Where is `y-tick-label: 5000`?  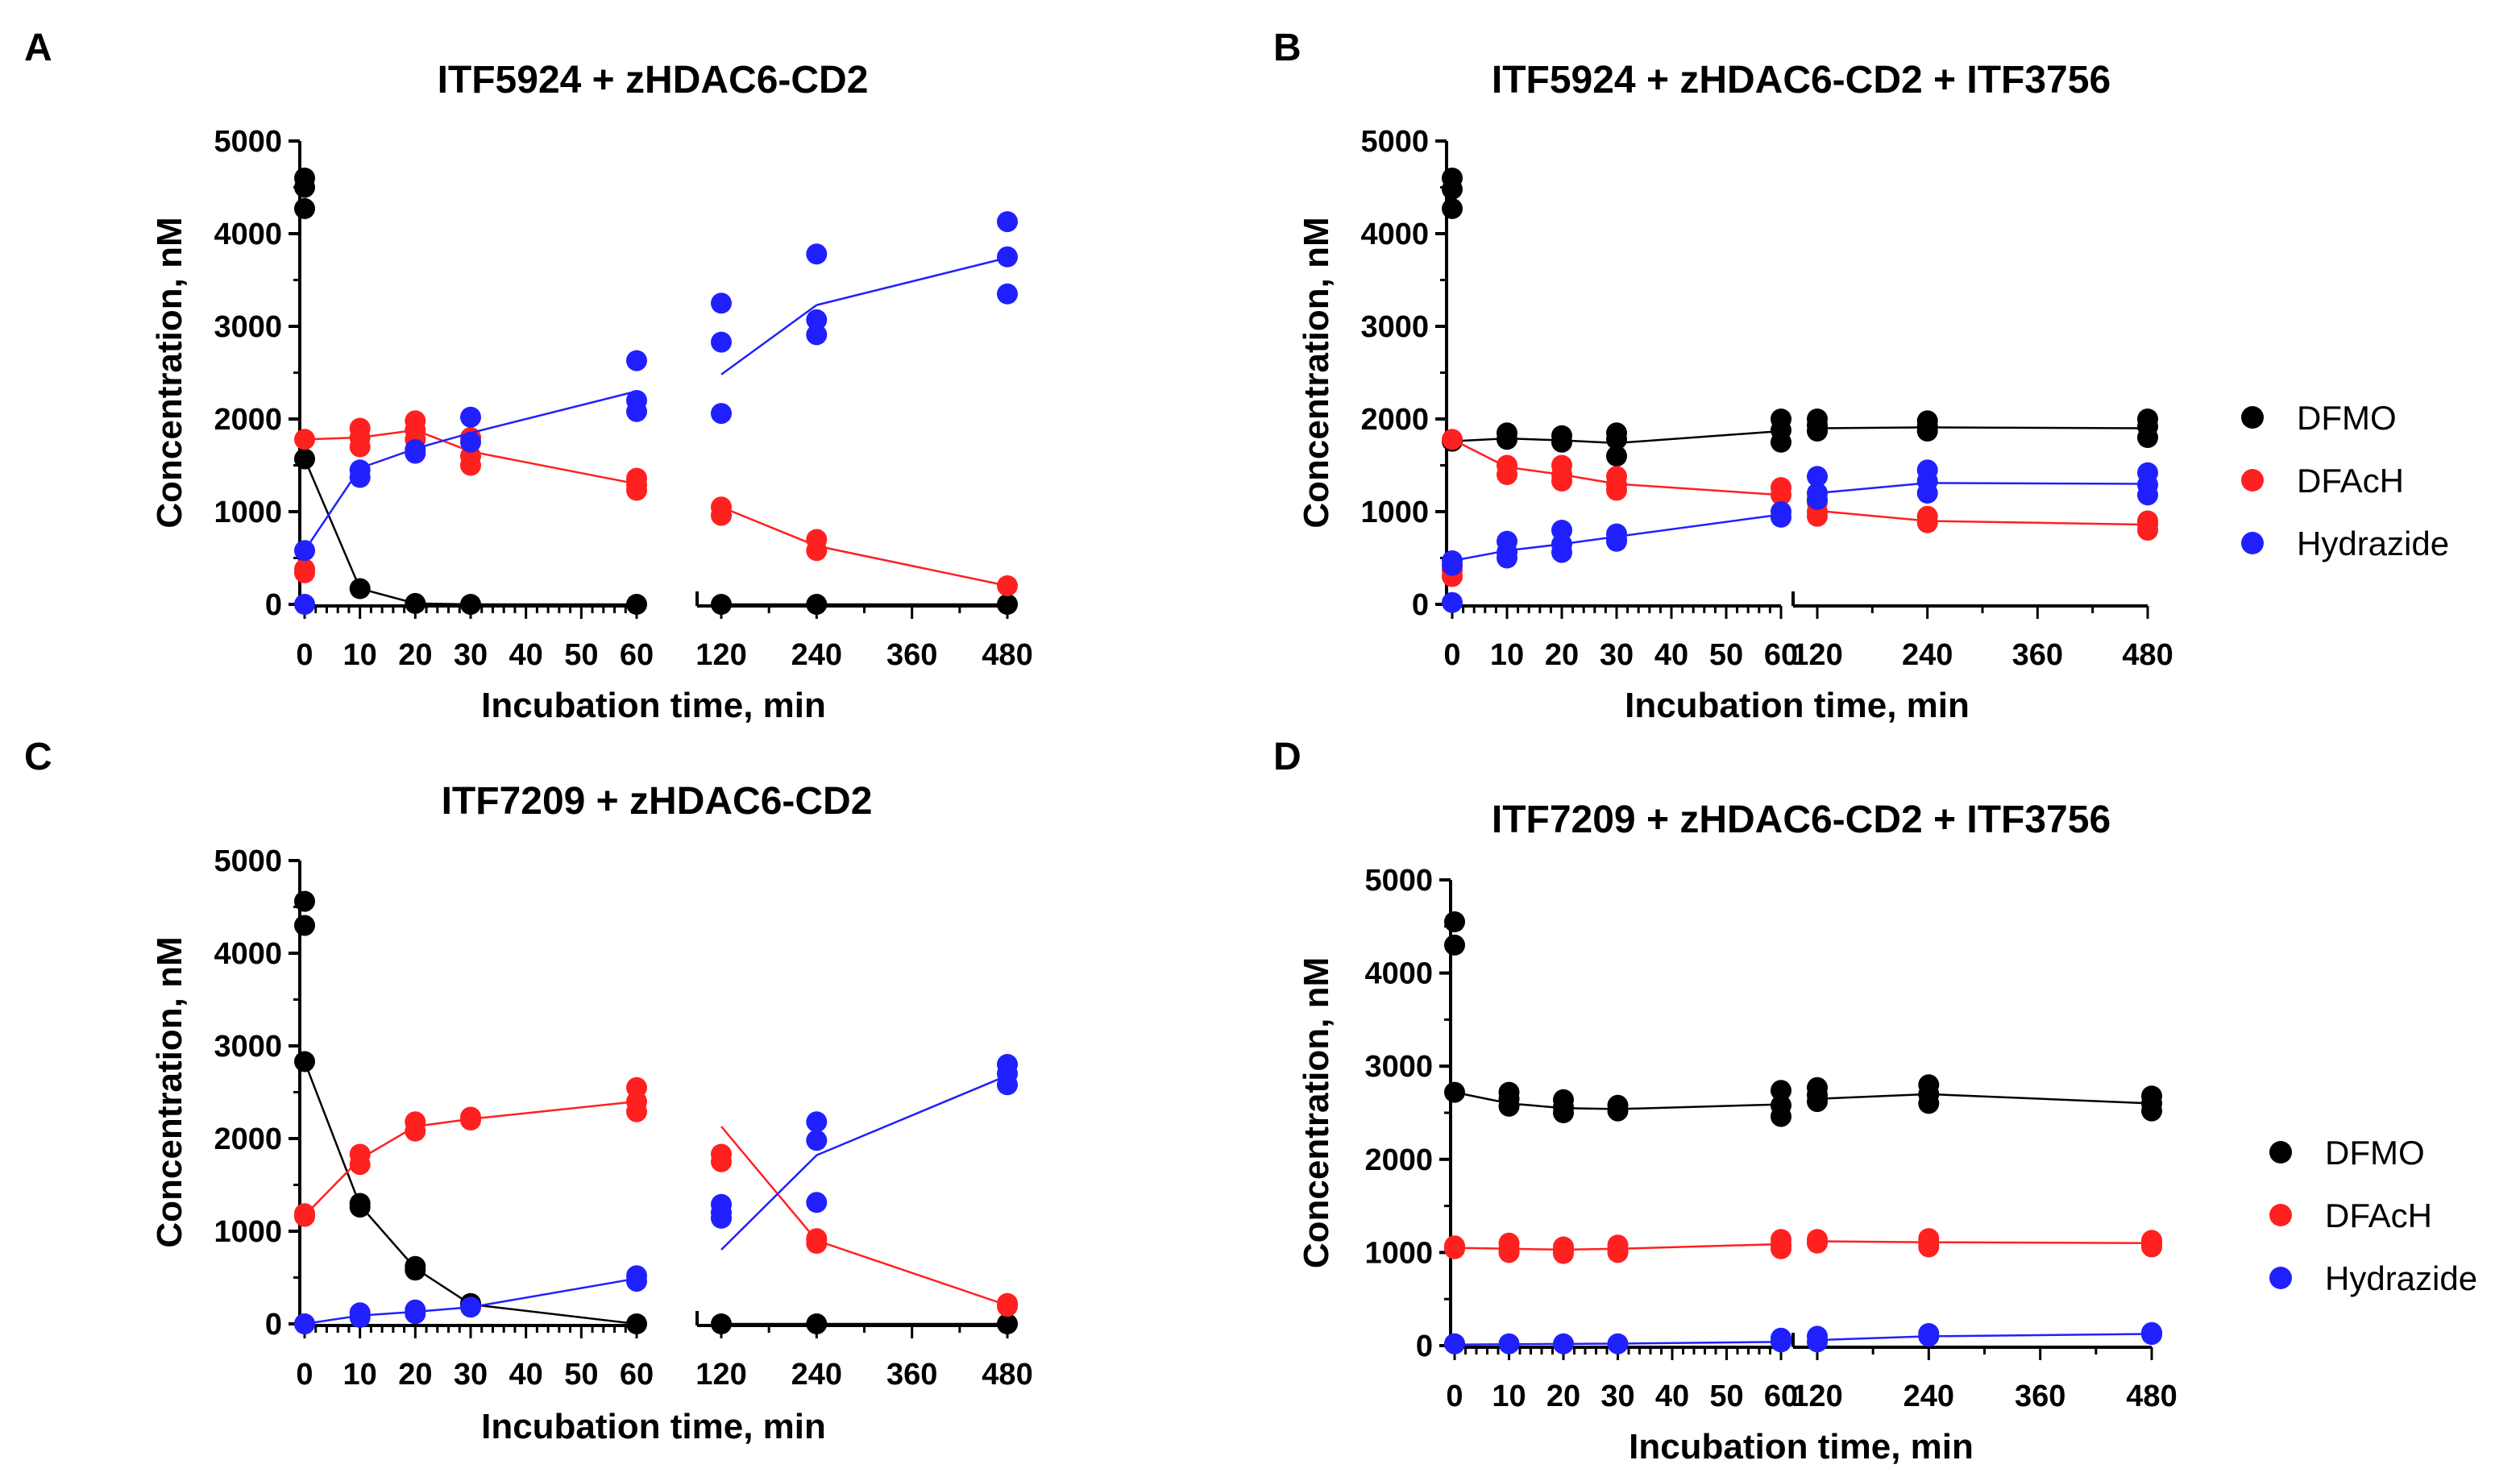
y-tick-label: 5000 is located at coordinates (248, 861).